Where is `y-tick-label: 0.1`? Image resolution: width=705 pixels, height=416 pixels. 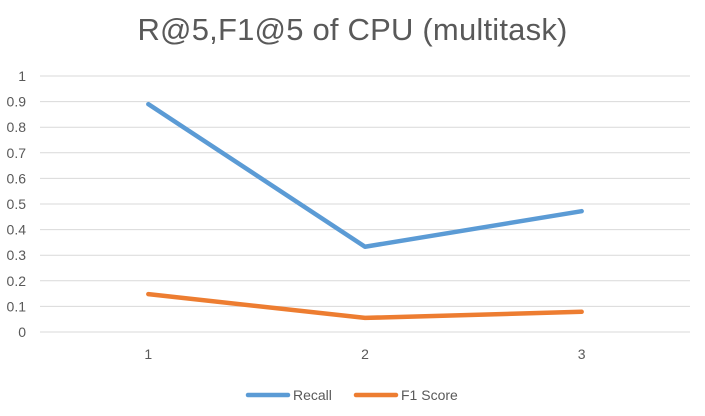
y-tick-label: 0.1 is located at coordinates (17, 306).